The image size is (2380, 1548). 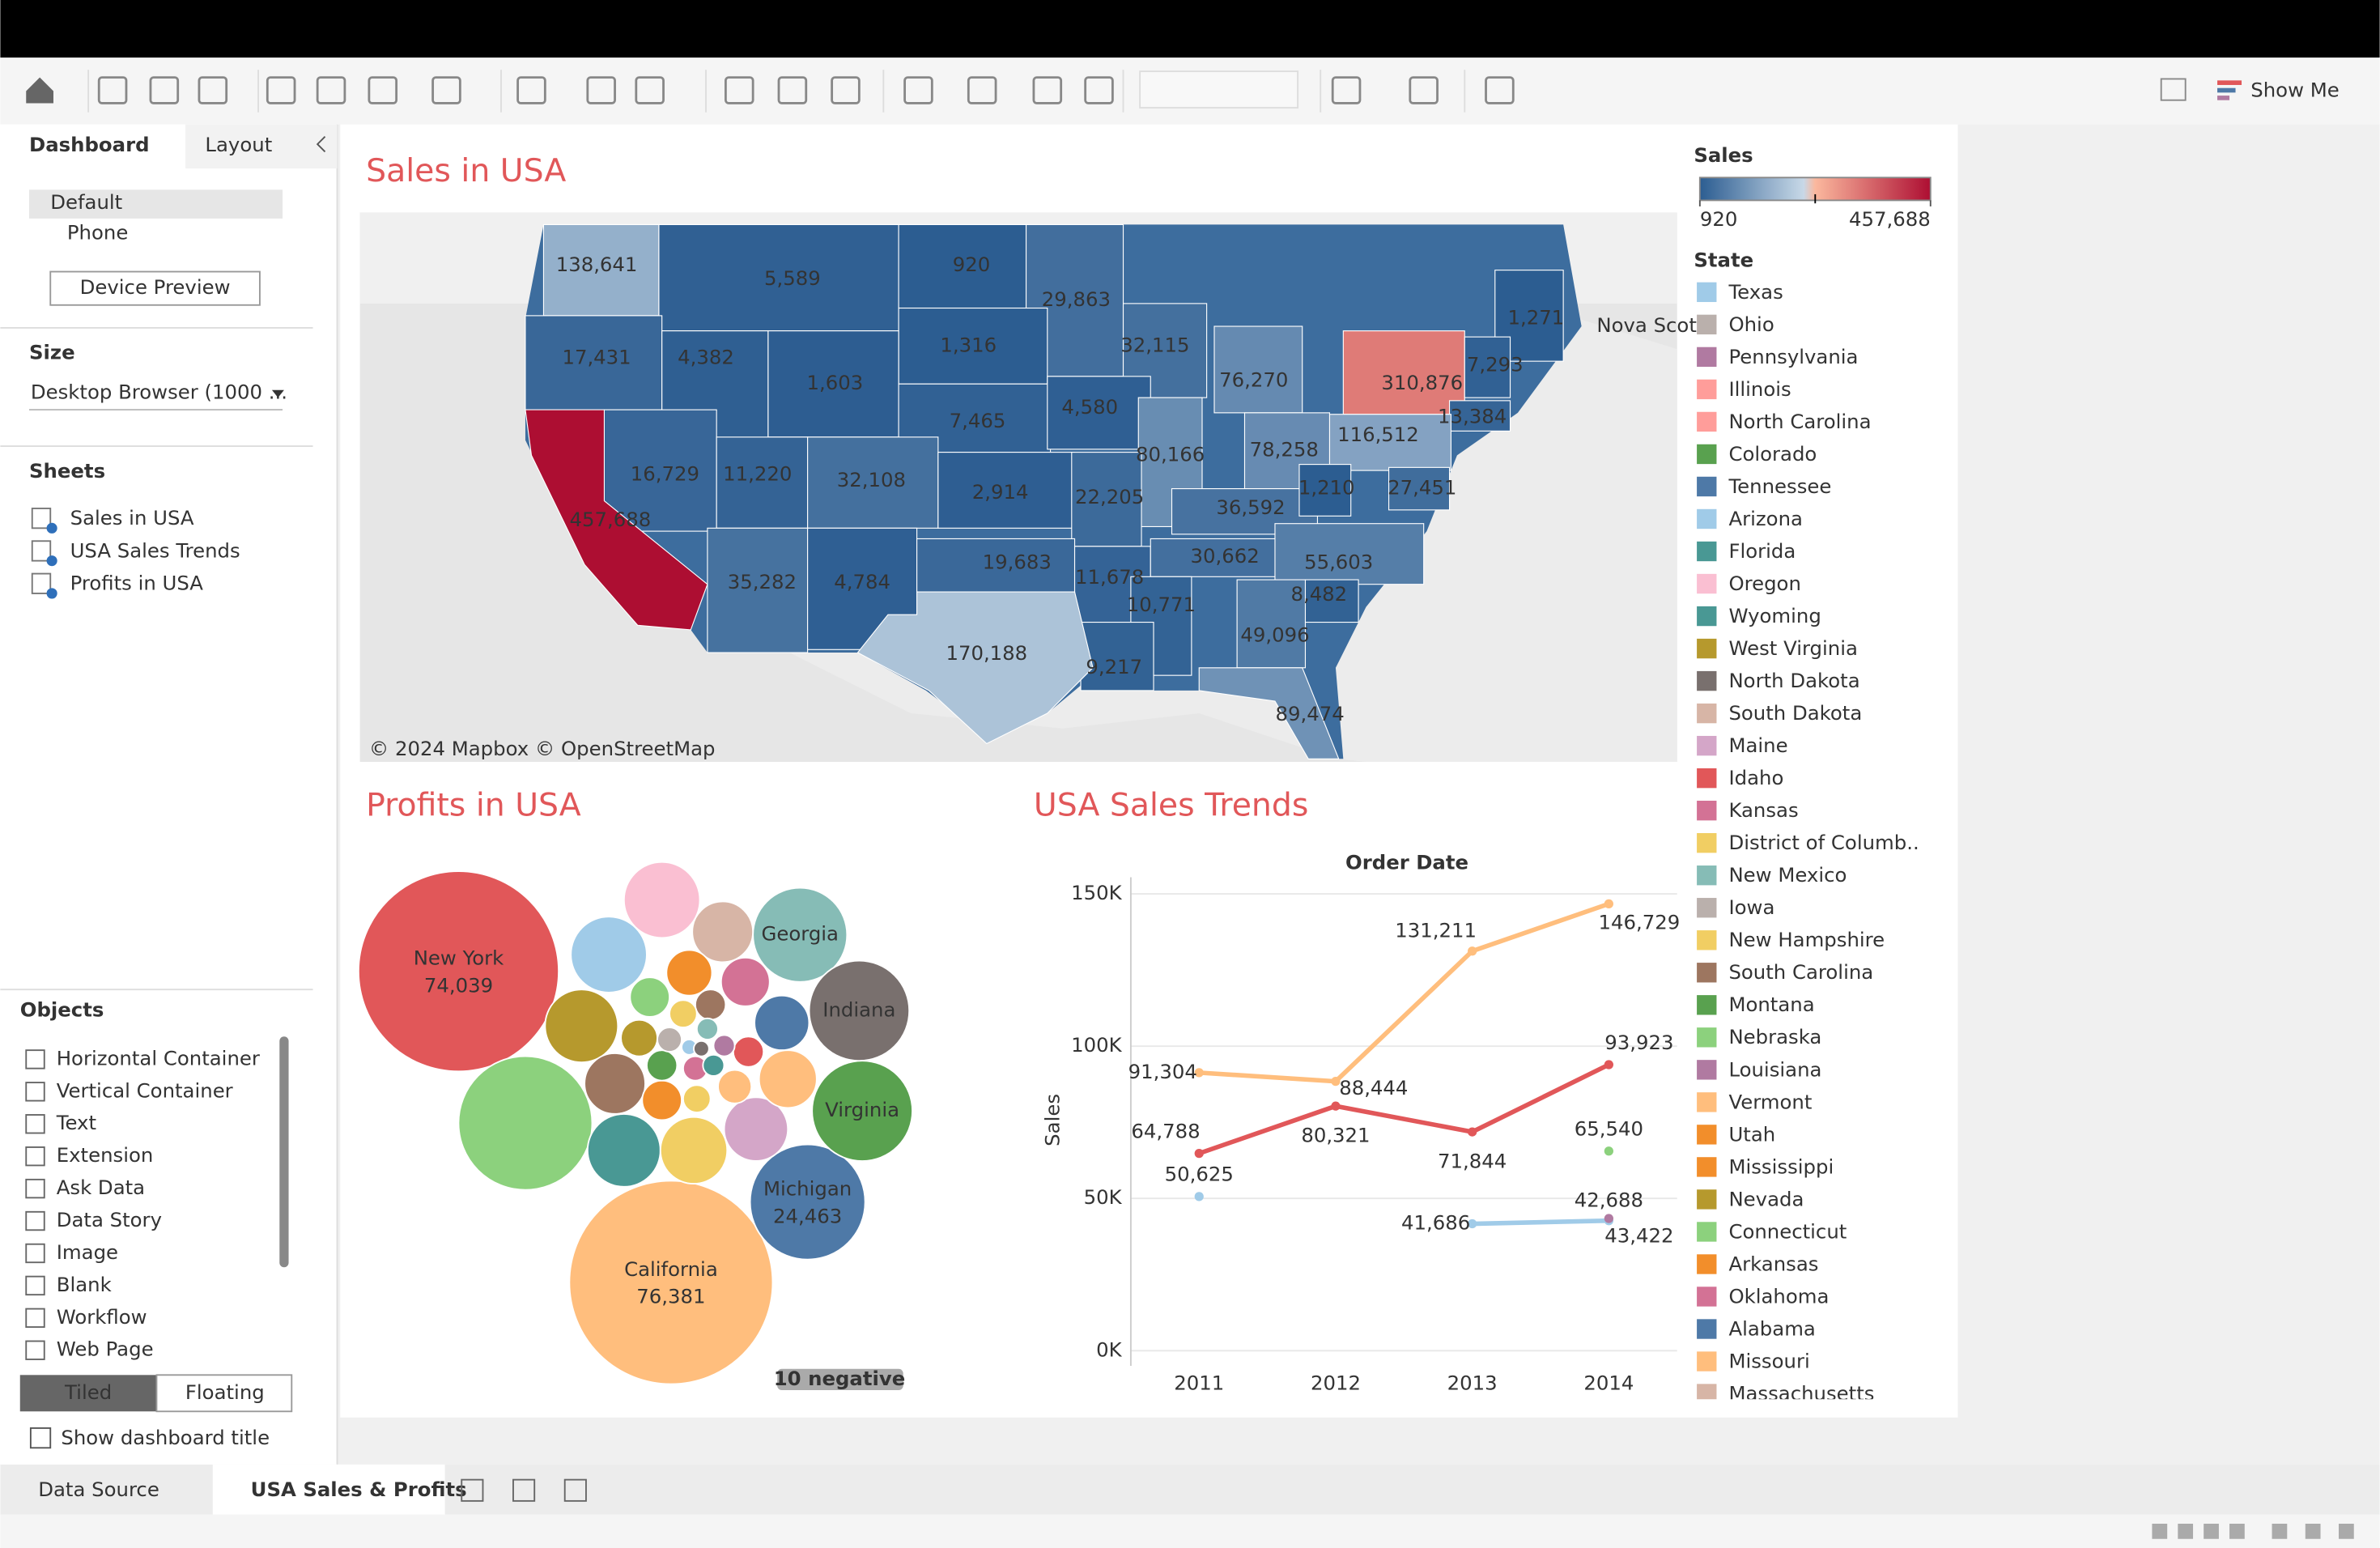 What do you see at coordinates (102, 1317) in the screenshot?
I see `object-item: Workflow` at bounding box center [102, 1317].